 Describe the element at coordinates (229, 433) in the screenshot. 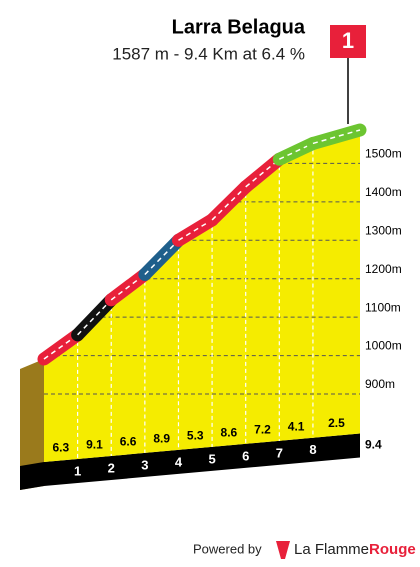

I see `gradient-label: 8.6` at that location.